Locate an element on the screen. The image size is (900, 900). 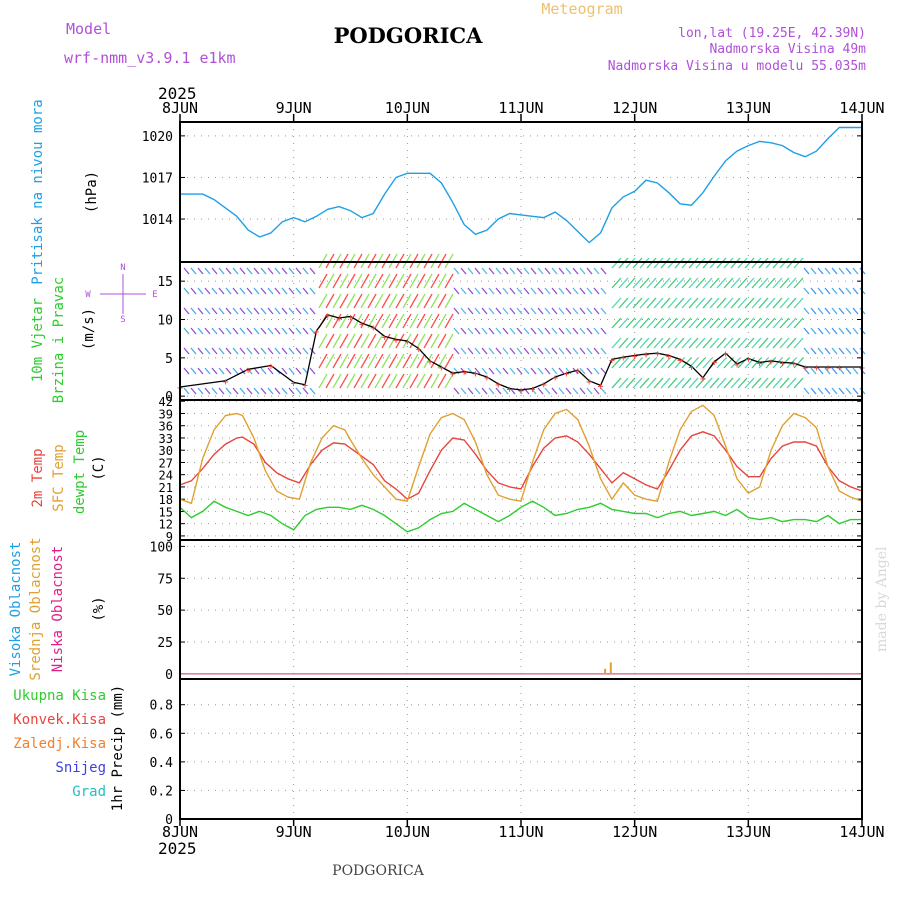
pressure-ytick-label: 1017 is located at coordinates (157, 178).